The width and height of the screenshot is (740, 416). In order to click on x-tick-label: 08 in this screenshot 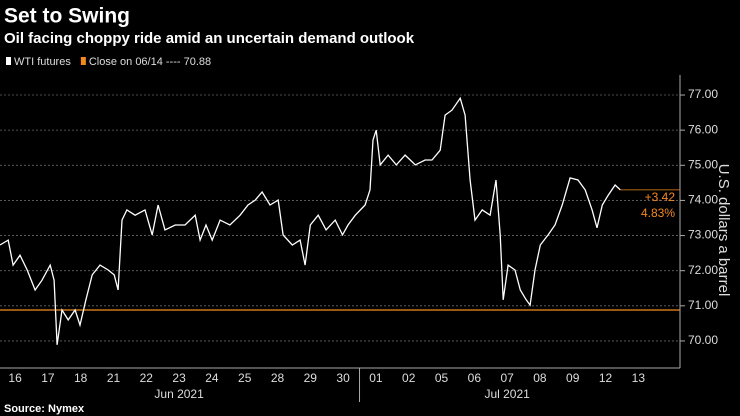, I will do `click(540, 378)`.